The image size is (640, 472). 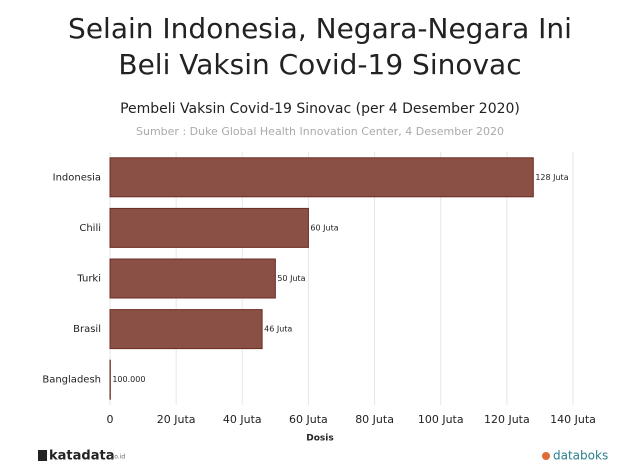 What do you see at coordinates (88, 279) in the screenshot?
I see `y-tick-label: Turki` at bounding box center [88, 279].